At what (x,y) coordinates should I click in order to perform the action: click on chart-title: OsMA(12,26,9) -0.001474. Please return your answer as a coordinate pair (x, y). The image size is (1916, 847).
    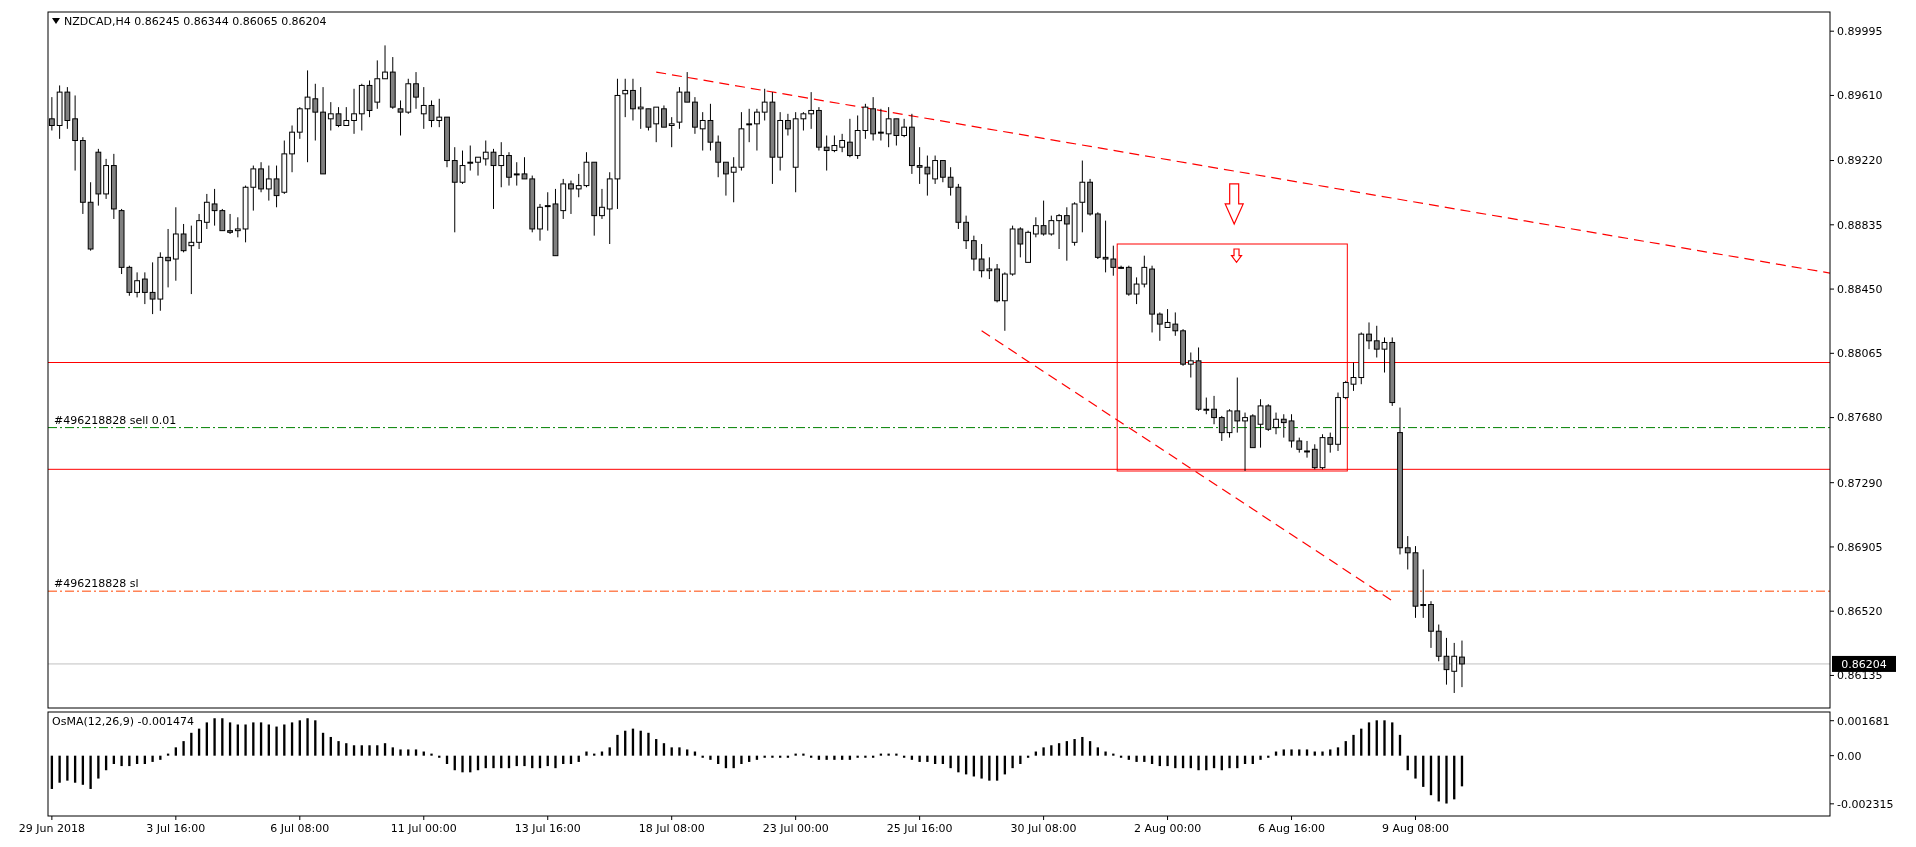
    Looking at the image, I should click on (123, 721).